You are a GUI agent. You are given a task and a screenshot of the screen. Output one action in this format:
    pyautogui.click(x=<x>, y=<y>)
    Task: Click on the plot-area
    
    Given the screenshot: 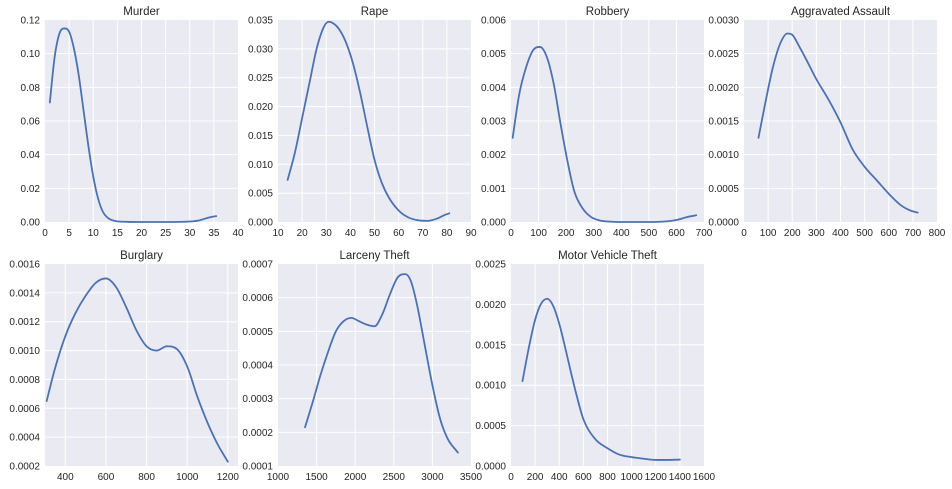 What is the action you would take?
    pyautogui.click(x=141, y=365)
    